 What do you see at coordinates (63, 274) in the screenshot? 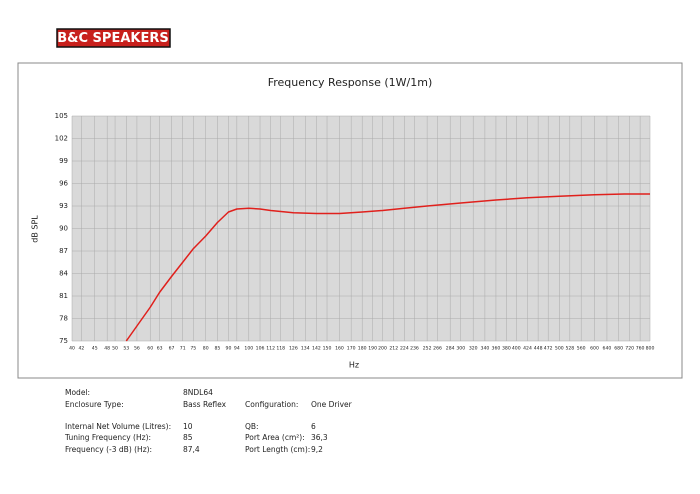
I see `y-tick-label: 84` at bounding box center [63, 274].